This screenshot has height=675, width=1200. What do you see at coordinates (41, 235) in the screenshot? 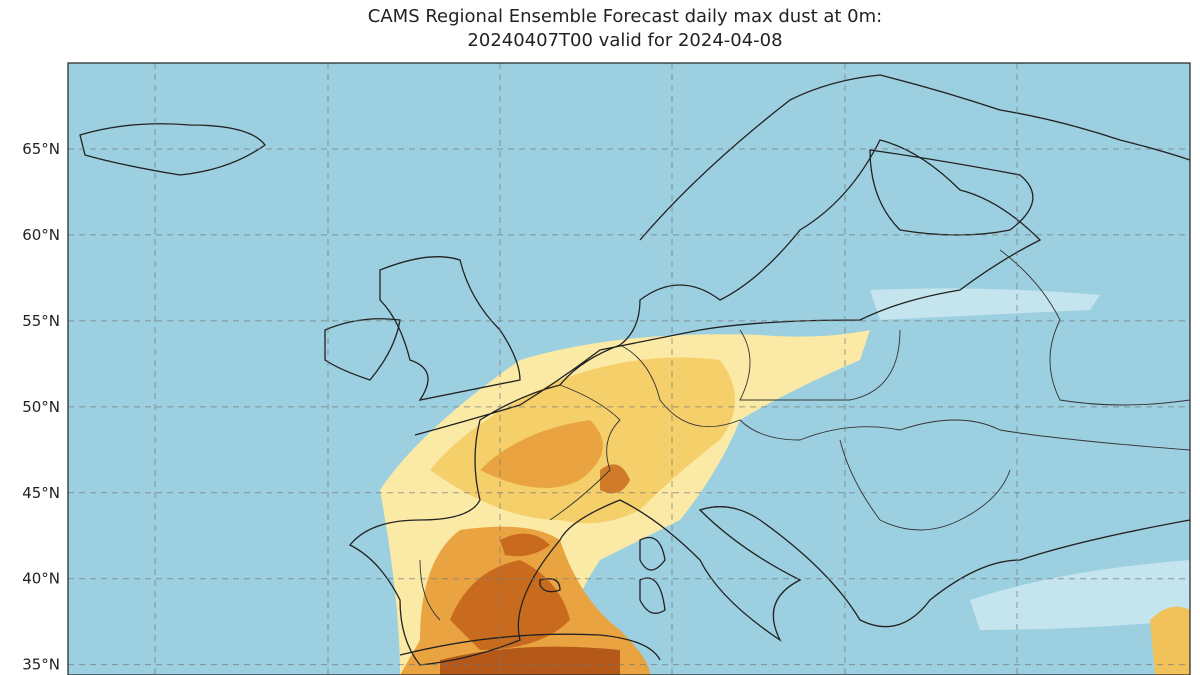
I see `lat-tick-label: 60°N` at bounding box center [41, 235].